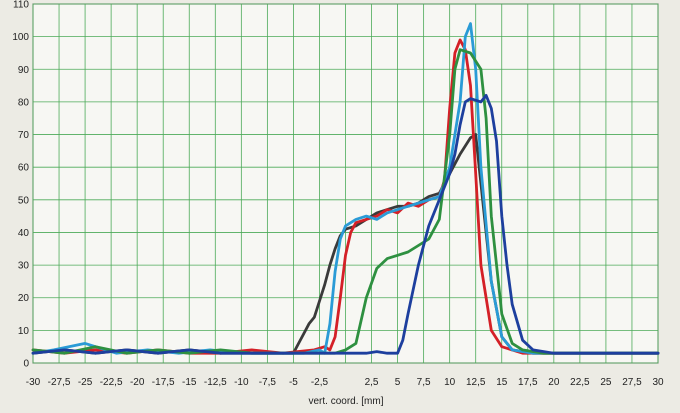  Describe the element at coordinates (528, 382) in the screenshot. I see `x-tick-label: 17,5` at that location.